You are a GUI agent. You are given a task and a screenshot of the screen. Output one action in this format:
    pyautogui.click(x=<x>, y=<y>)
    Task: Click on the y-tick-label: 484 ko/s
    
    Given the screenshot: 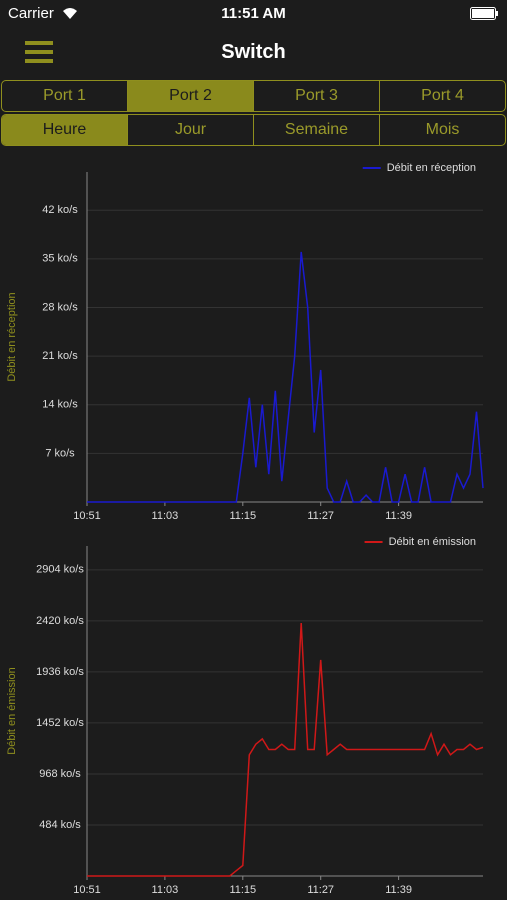 What is the action you would take?
    pyautogui.click(x=60, y=825)
    